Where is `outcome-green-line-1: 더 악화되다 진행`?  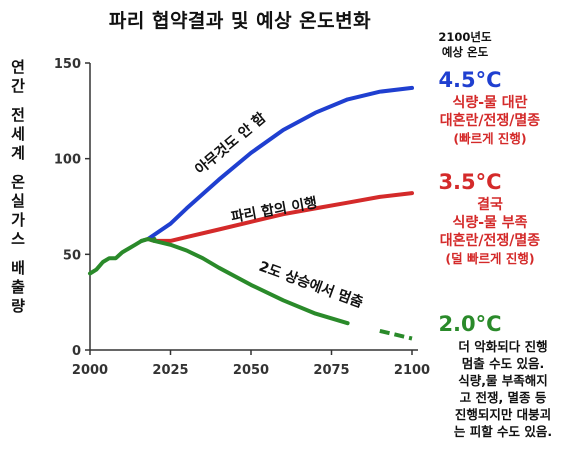
outcome-green-line-1: 더 악화되다 진행 is located at coordinates (503, 346).